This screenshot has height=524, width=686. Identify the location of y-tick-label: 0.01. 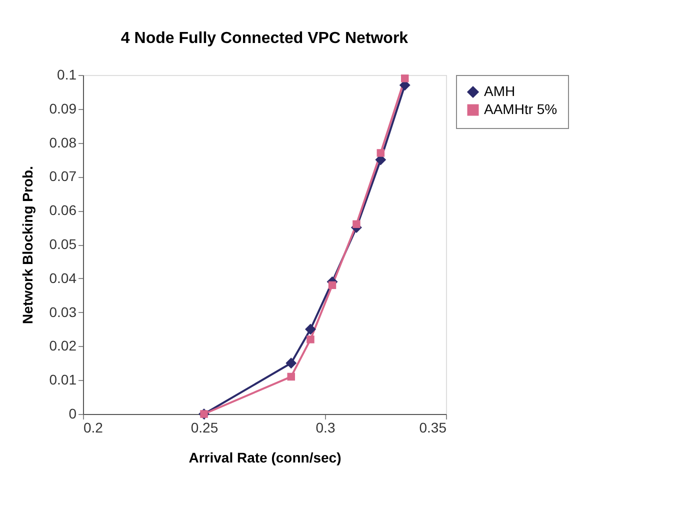
(63, 380).